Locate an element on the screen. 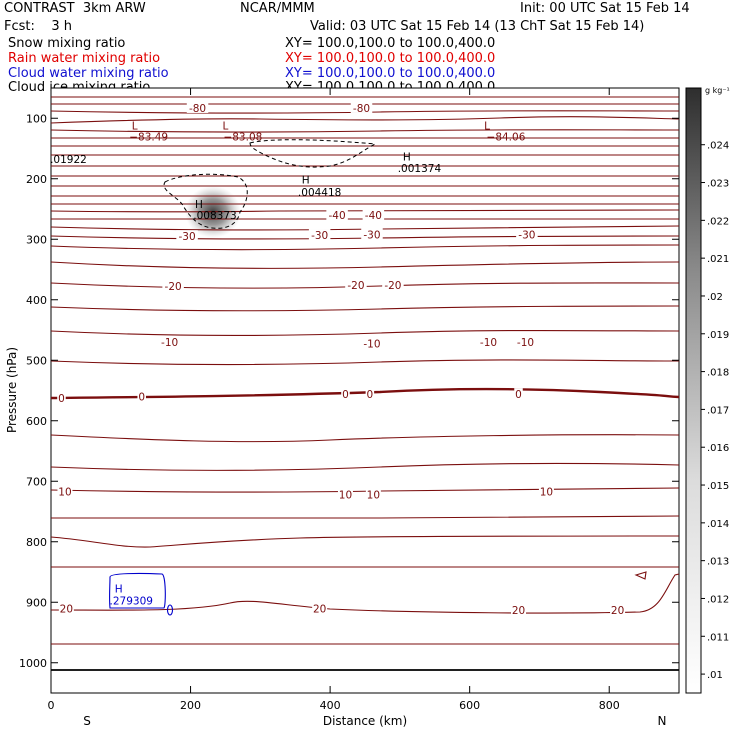 The image size is (740, 740). colorbar-tick-label: .023 is located at coordinates (718, 184).